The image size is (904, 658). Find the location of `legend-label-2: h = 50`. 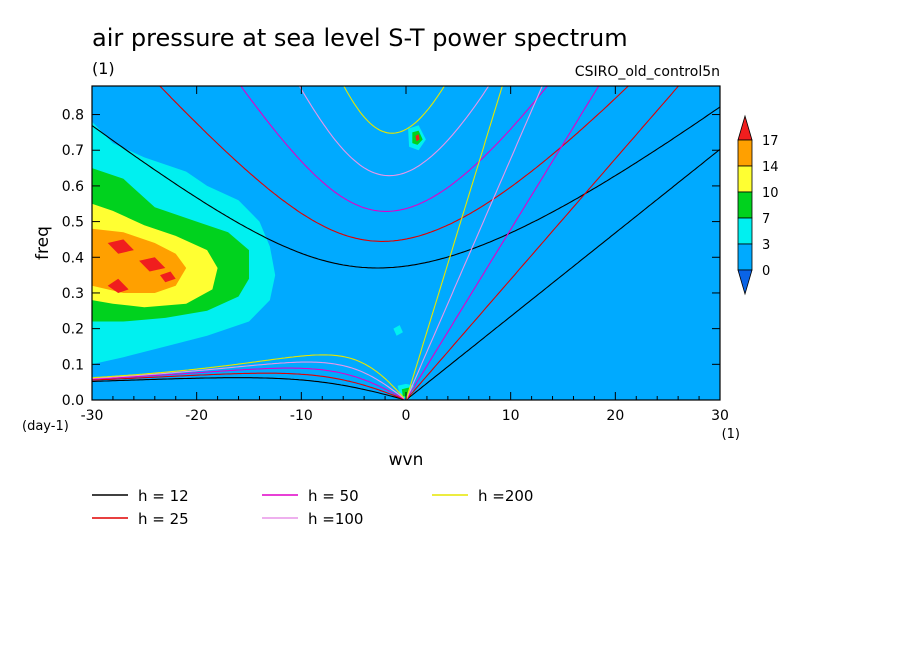

legend-label-2: h = 50 is located at coordinates (333, 496).